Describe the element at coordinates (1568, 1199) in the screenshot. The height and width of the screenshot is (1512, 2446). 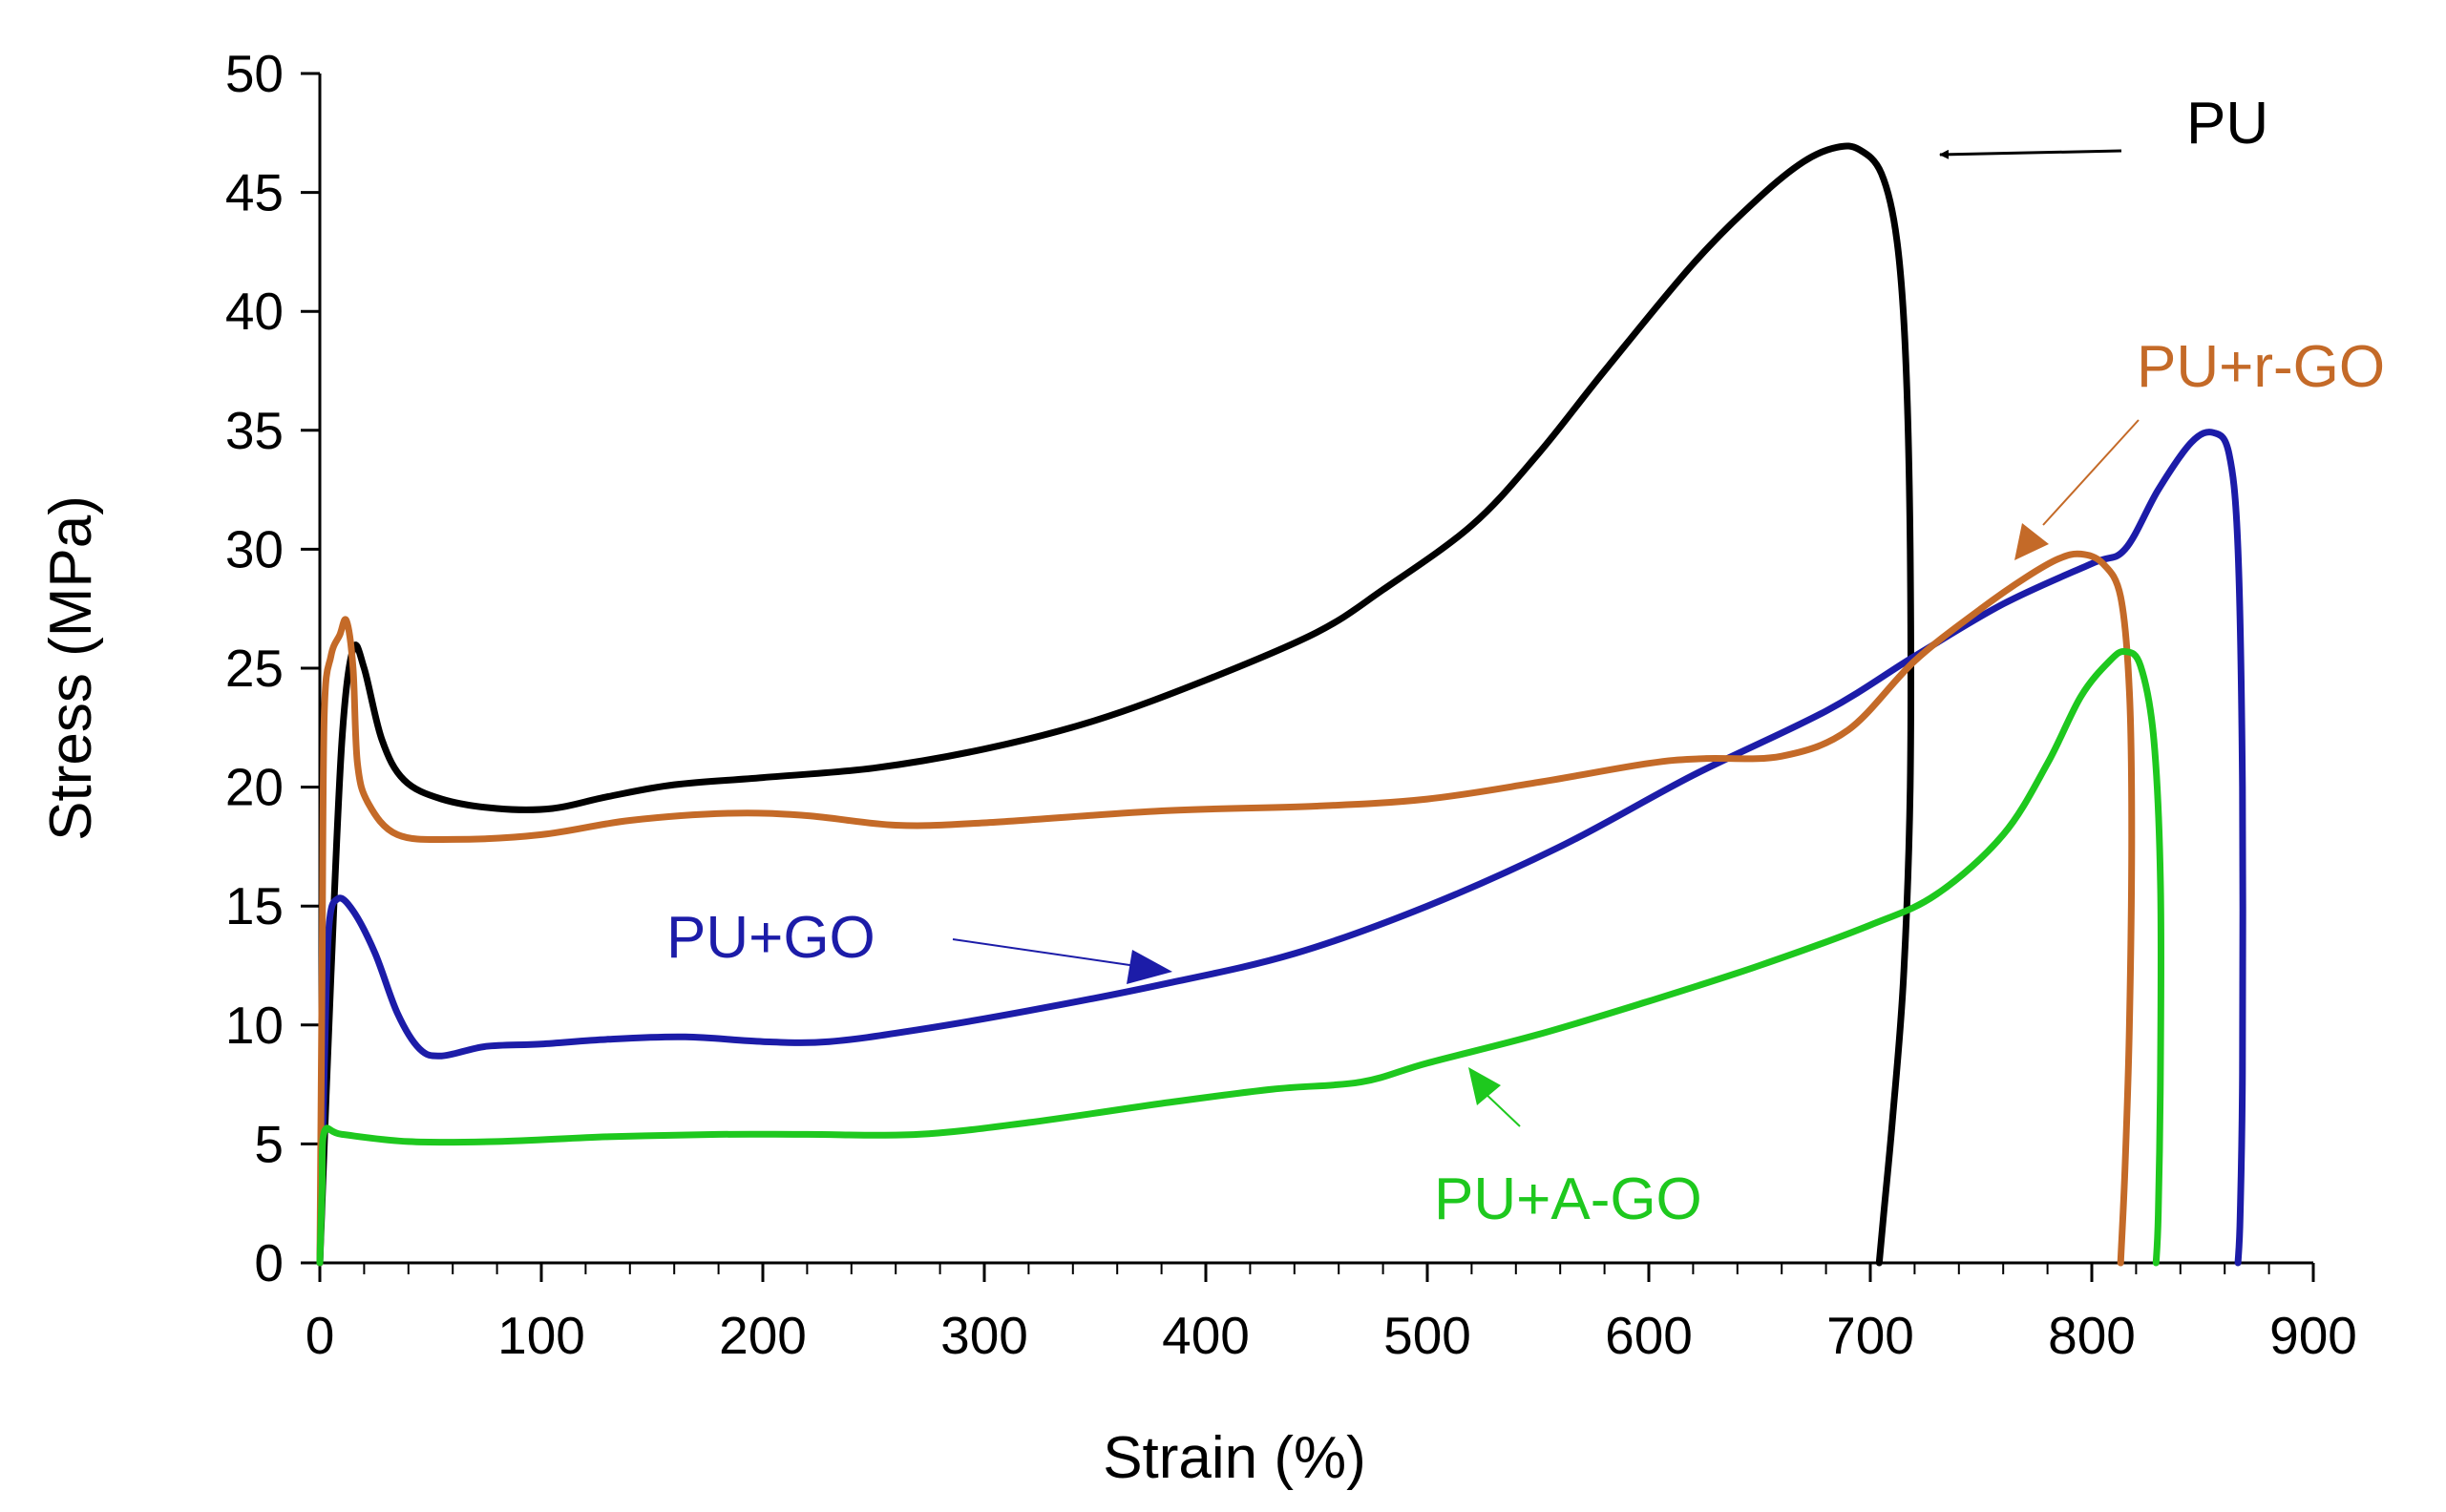
I see `pu-a-go-label: PU+A-GO` at that location.